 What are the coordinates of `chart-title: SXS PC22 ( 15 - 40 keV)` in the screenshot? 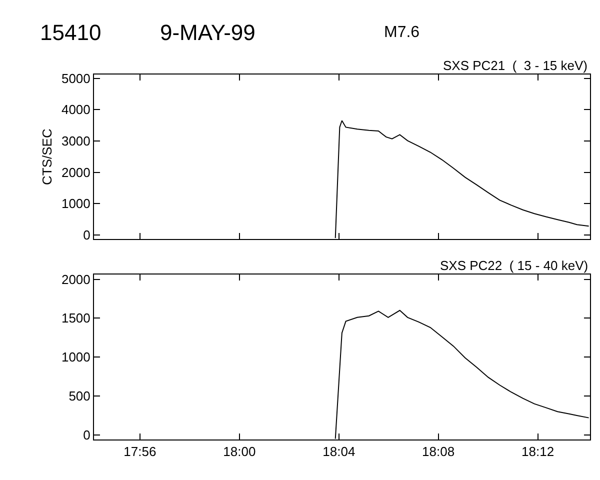 It's located at (514, 265).